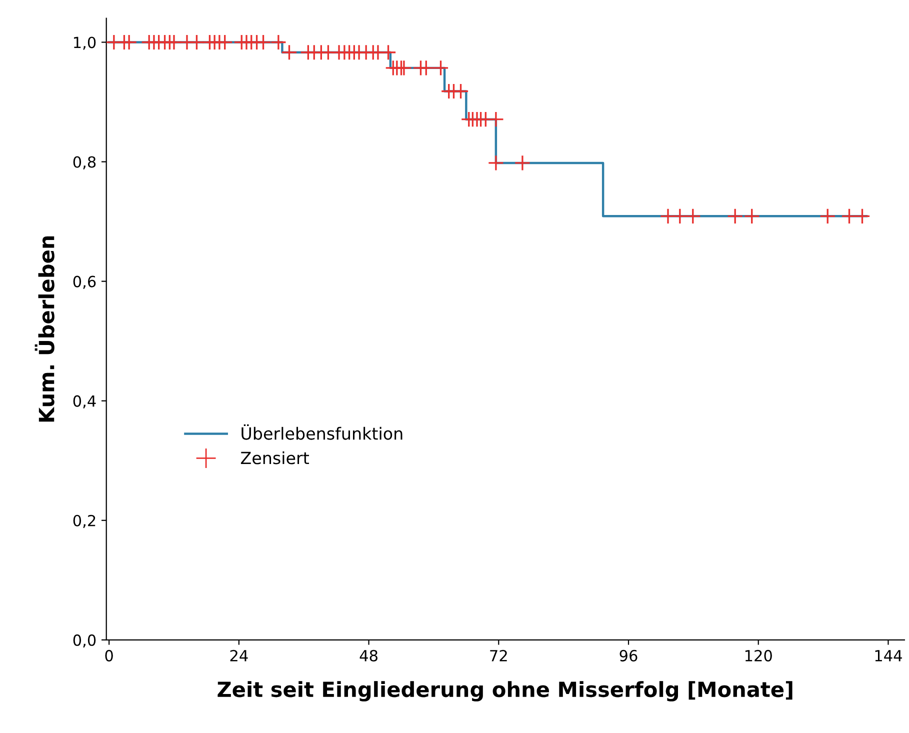 Image resolution: width=909 pixels, height=733 pixels. I want to click on legend-label: Zensiert, so click(274, 457).